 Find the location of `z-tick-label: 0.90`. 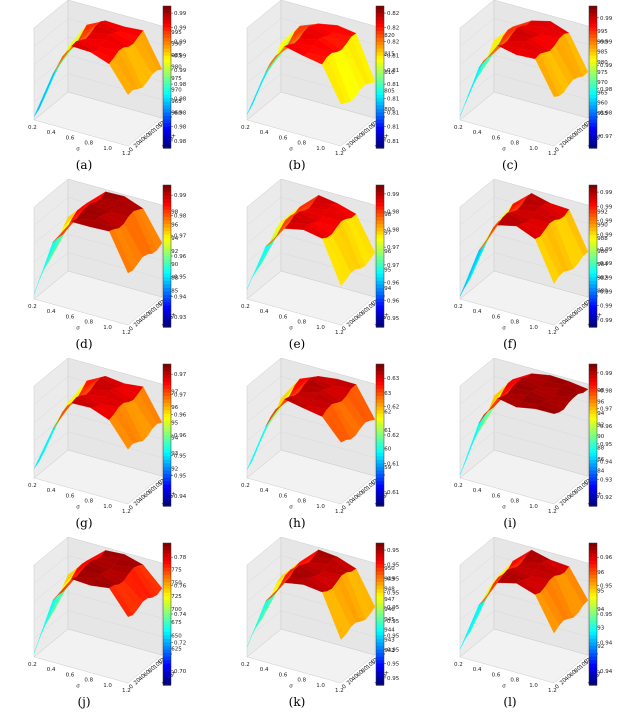

z-tick-label: 0.90 is located at coordinates (172, 265).